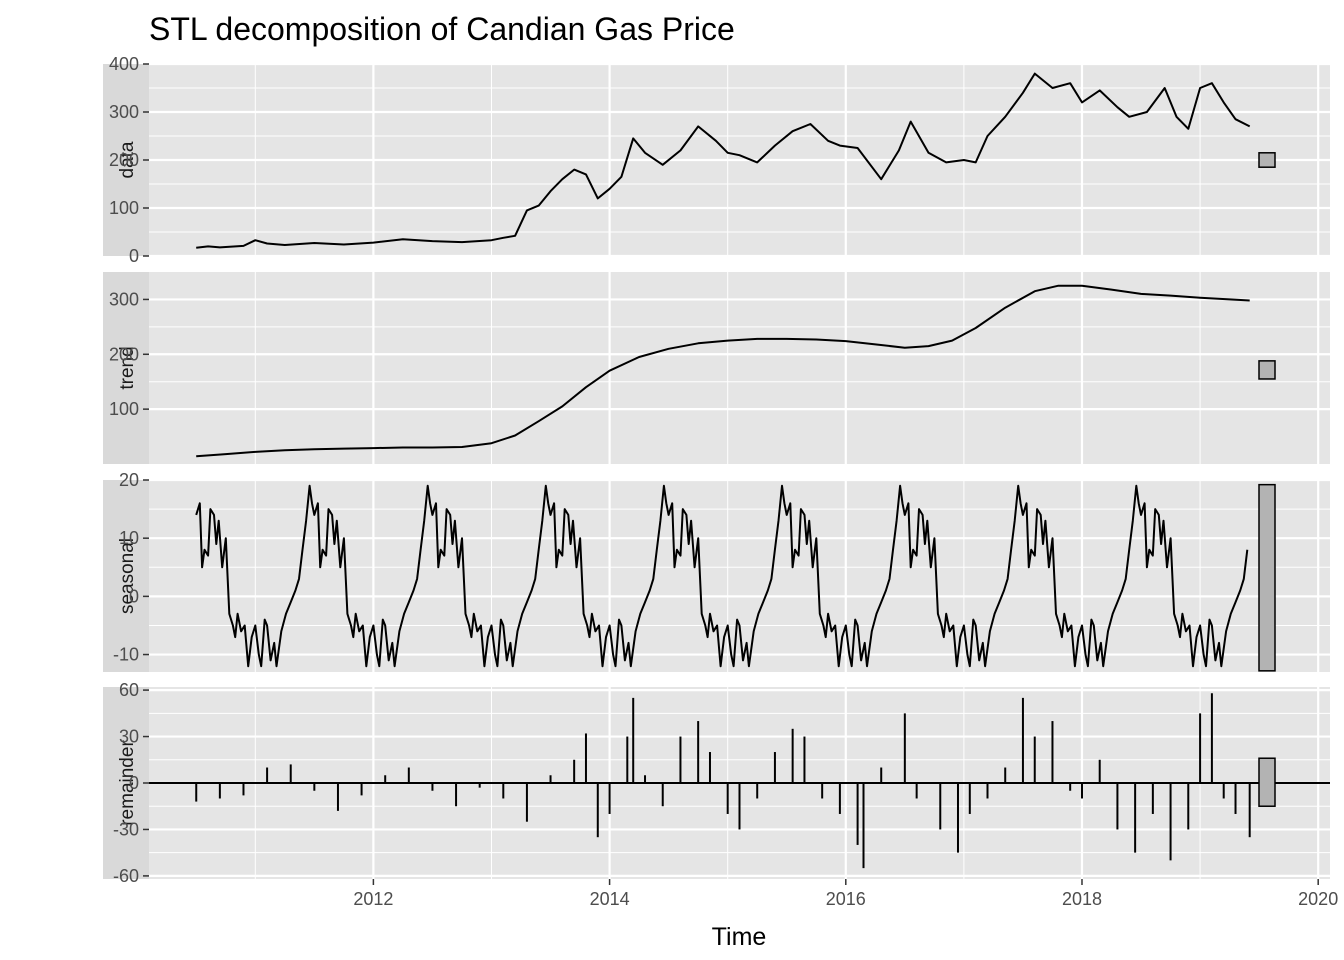 This screenshot has width=1344, height=960. I want to click on x-axis-title: Time, so click(739, 937).